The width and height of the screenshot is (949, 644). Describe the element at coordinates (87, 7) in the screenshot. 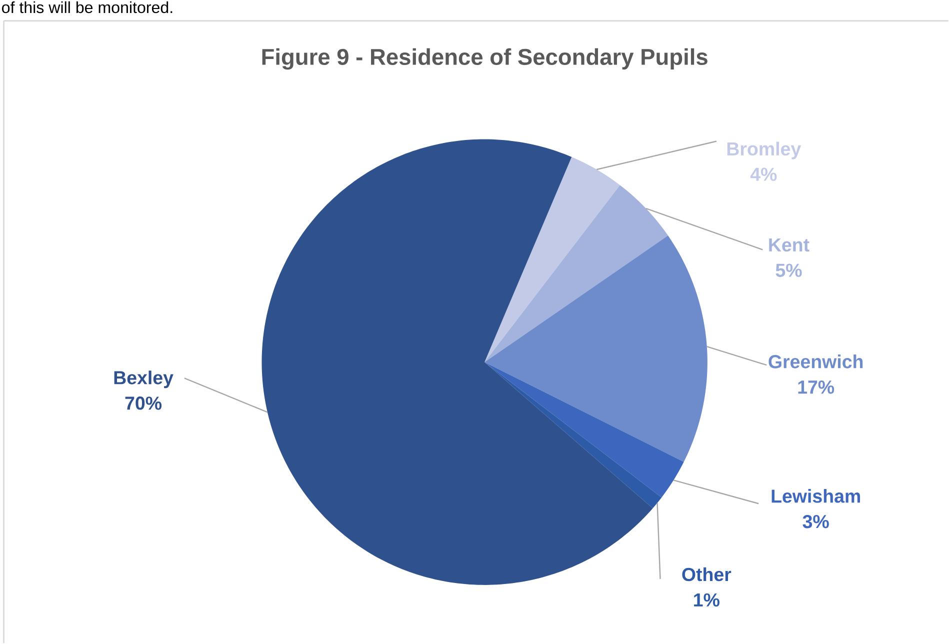

I see `text: of this will be monitored.` at that location.